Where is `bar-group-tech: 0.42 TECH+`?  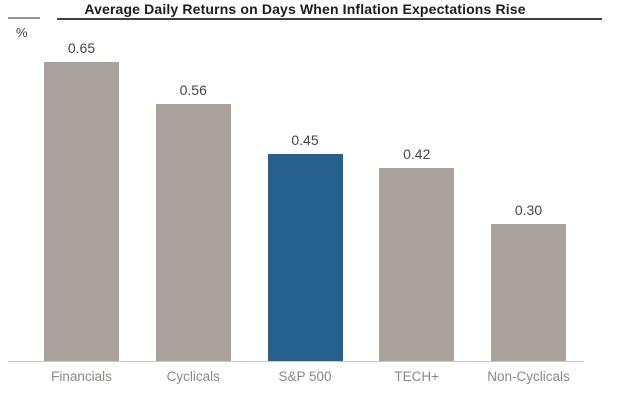
bar-group-tech: 0.42 TECH+ is located at coordinates (417, 200).